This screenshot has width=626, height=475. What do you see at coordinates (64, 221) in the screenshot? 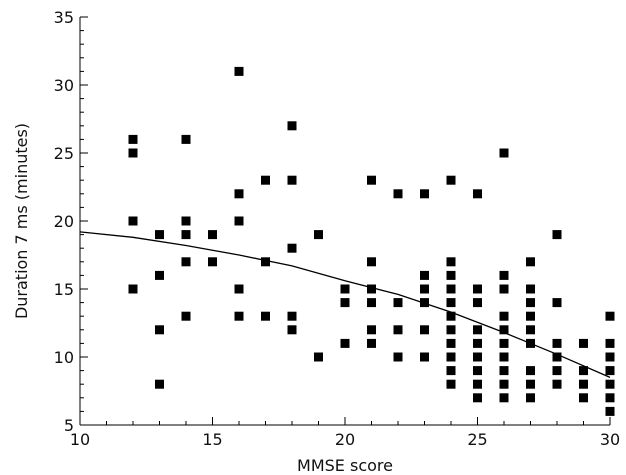
I see `y-tick-label: 20` at bounding box center [64, 221].